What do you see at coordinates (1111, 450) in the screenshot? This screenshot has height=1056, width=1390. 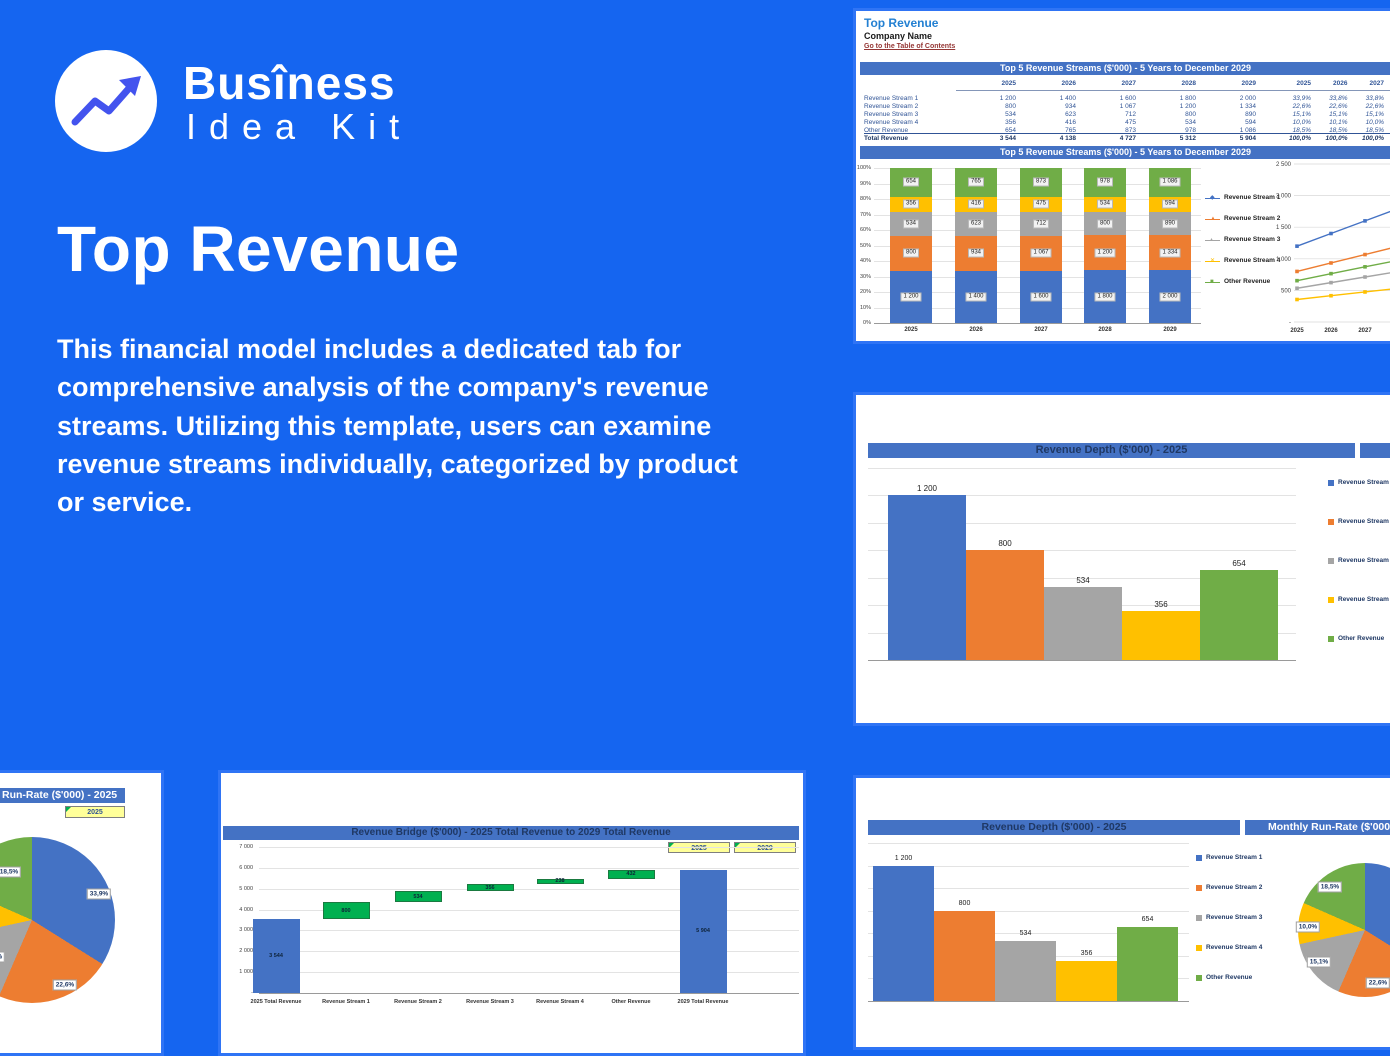 I see `revenue-depth-header: Revenue Depth ($'000) - 2025` at bounding box center [1111, 450].